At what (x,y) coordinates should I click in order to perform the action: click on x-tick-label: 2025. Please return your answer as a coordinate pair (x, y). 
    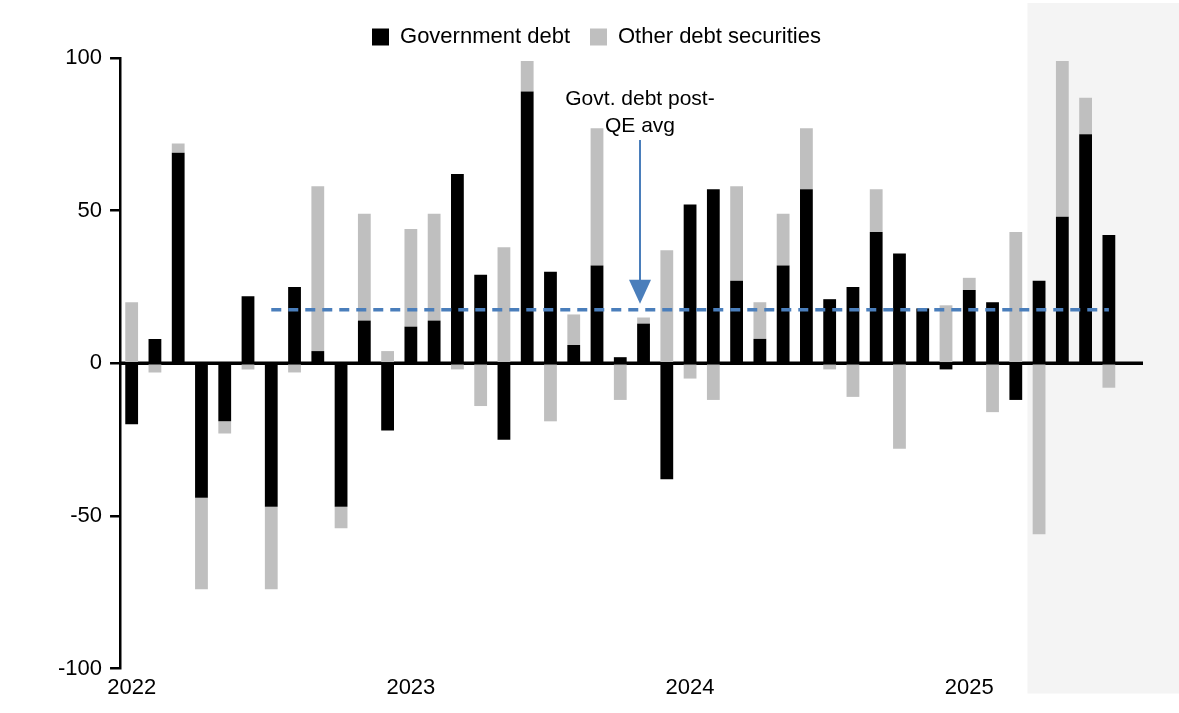
    Looking at the image, I should click on (969, 686).